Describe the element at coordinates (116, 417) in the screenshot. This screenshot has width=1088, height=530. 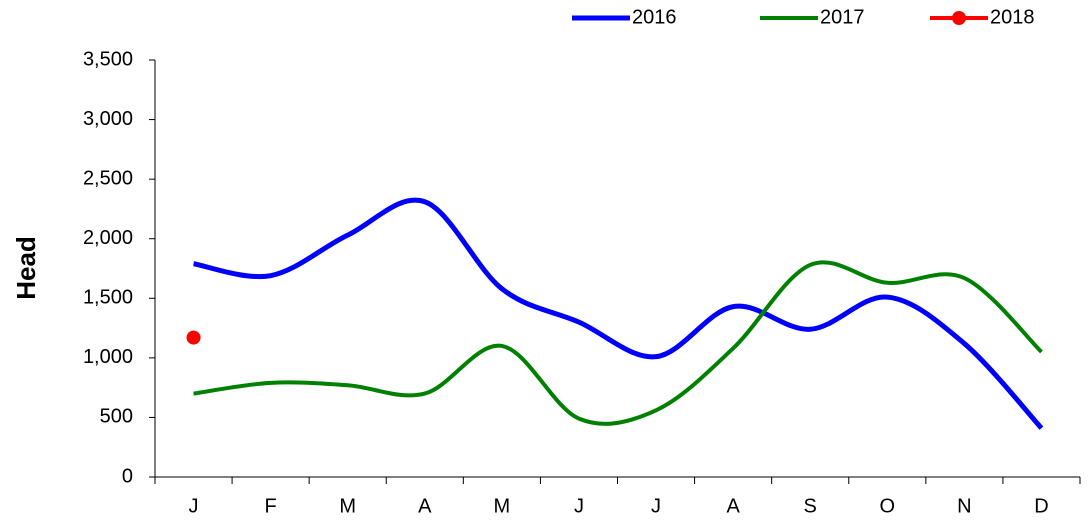
I see `y-tick-label: 500` at that location.